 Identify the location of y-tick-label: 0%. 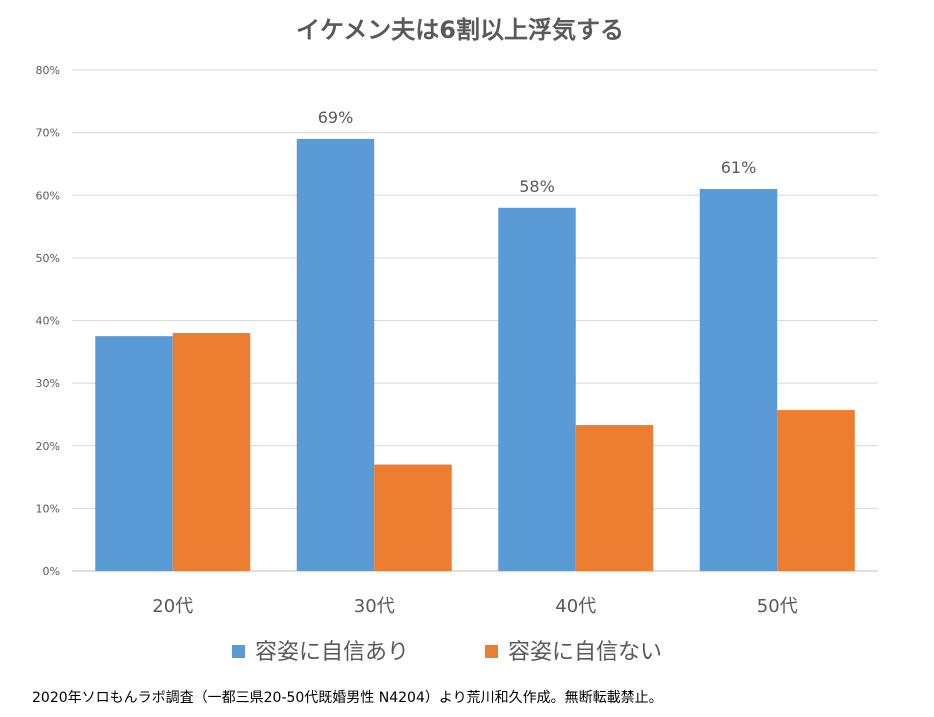
(51, 571).